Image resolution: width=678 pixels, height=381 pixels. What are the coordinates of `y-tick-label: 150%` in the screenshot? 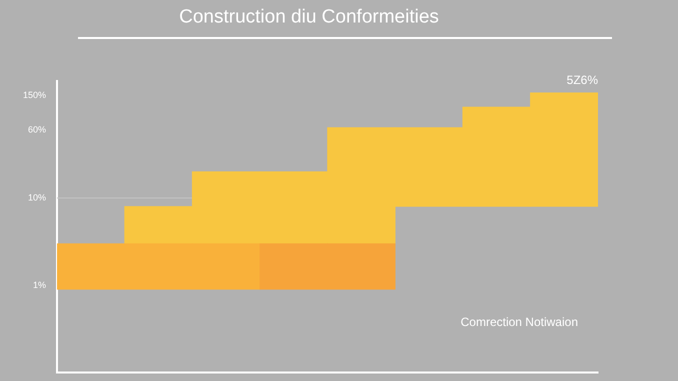 It's located at (34, 95).